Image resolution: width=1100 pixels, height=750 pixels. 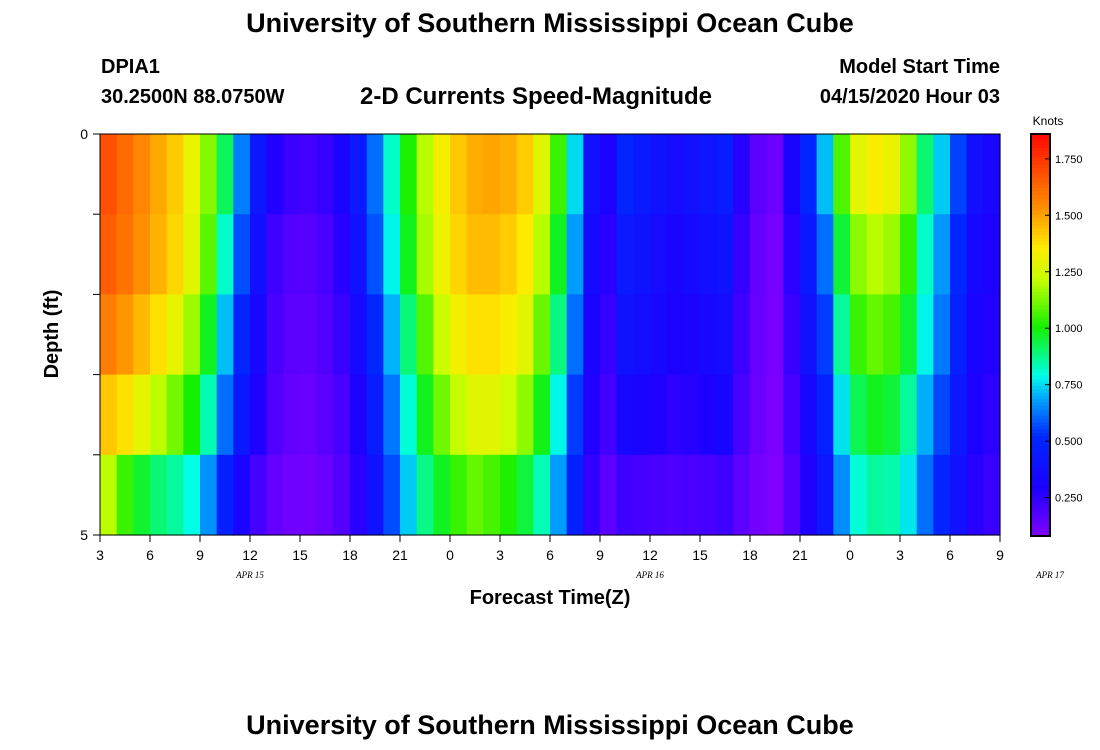 What do you see at coordinates (600, 555) in the screenshot?
I see `x-tick-label: 9` at bounding box center [600, 555].